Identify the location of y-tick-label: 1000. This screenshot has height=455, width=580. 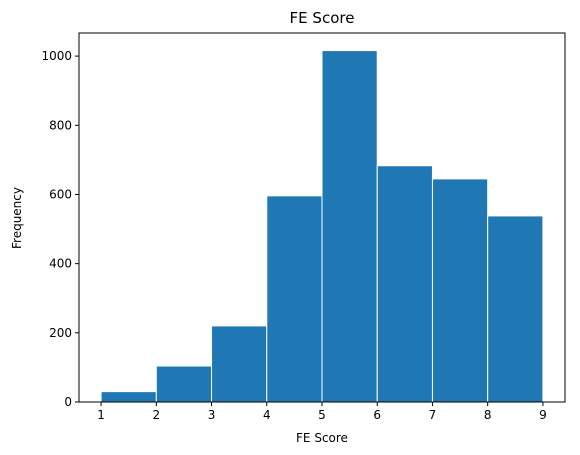
(56, 56).